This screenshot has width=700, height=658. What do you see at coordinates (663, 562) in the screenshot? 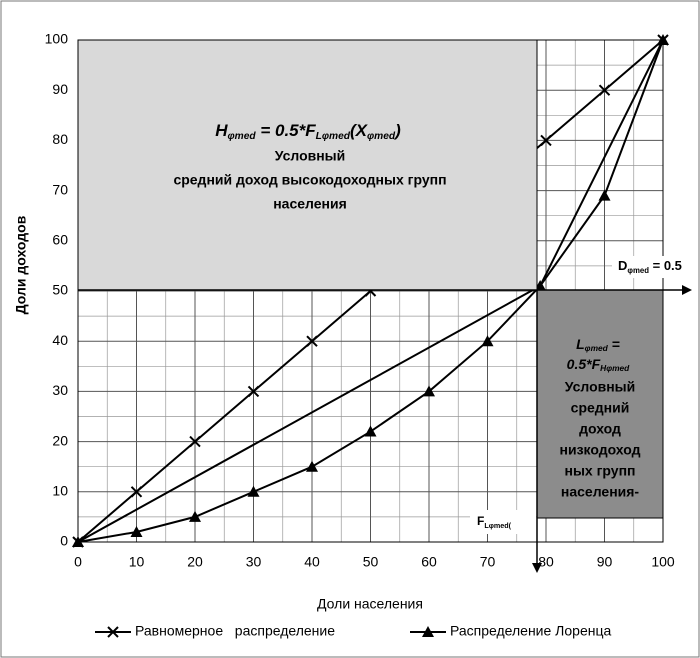
I see `x-tick-label: 100` at bounding box center [663, 562].